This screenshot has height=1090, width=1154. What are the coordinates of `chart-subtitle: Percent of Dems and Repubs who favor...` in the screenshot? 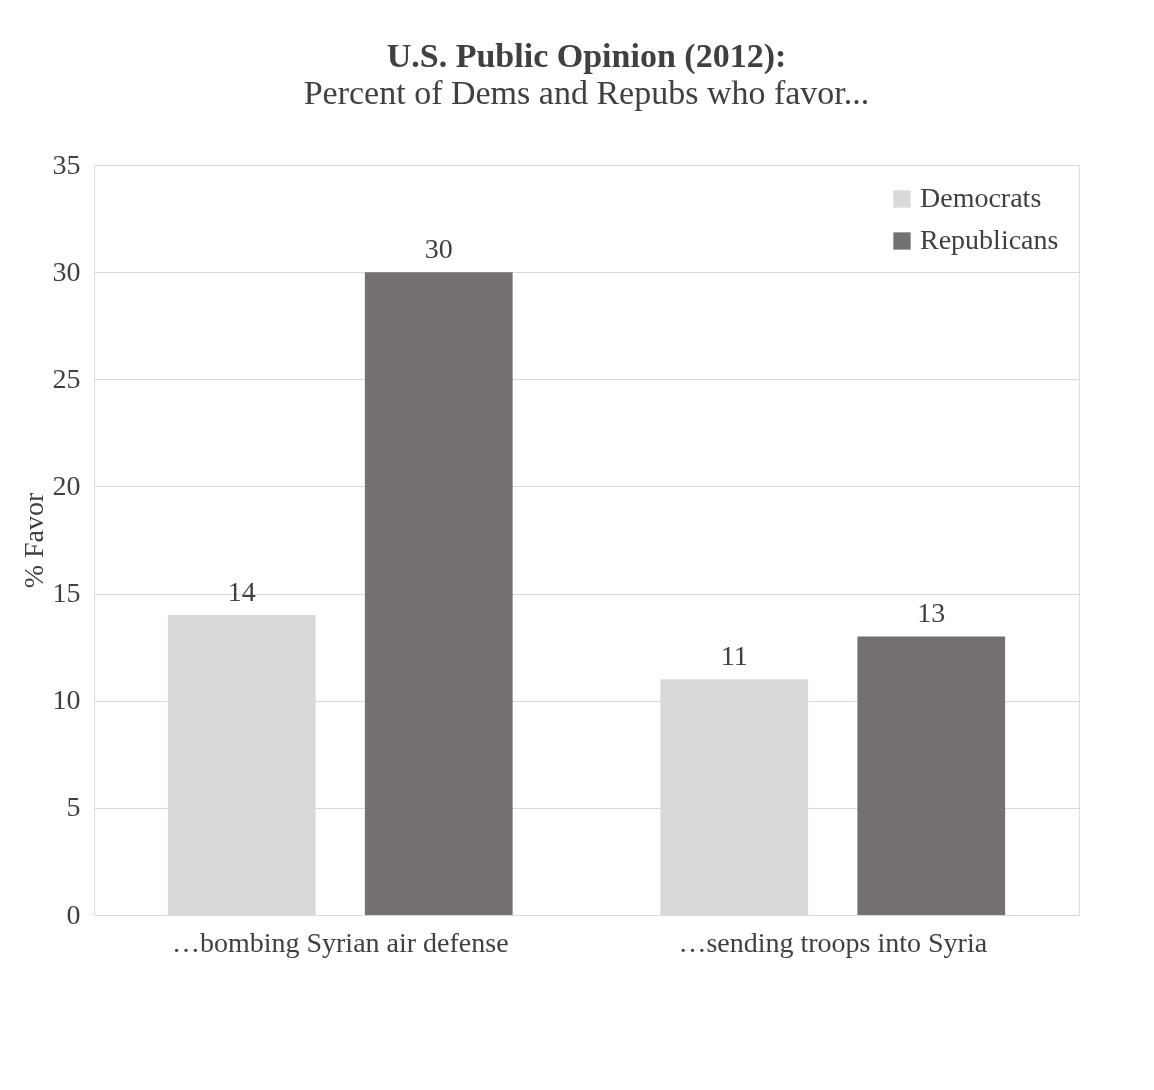 It's located at (586, 92).